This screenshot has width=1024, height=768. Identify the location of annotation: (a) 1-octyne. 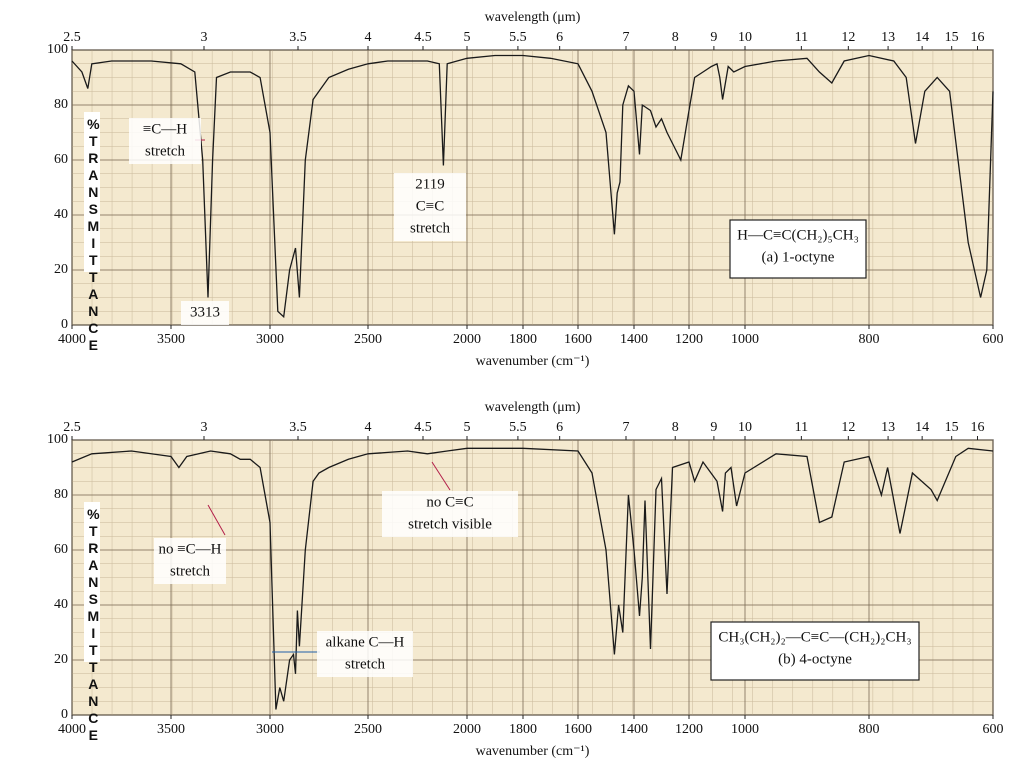
(798, 257).